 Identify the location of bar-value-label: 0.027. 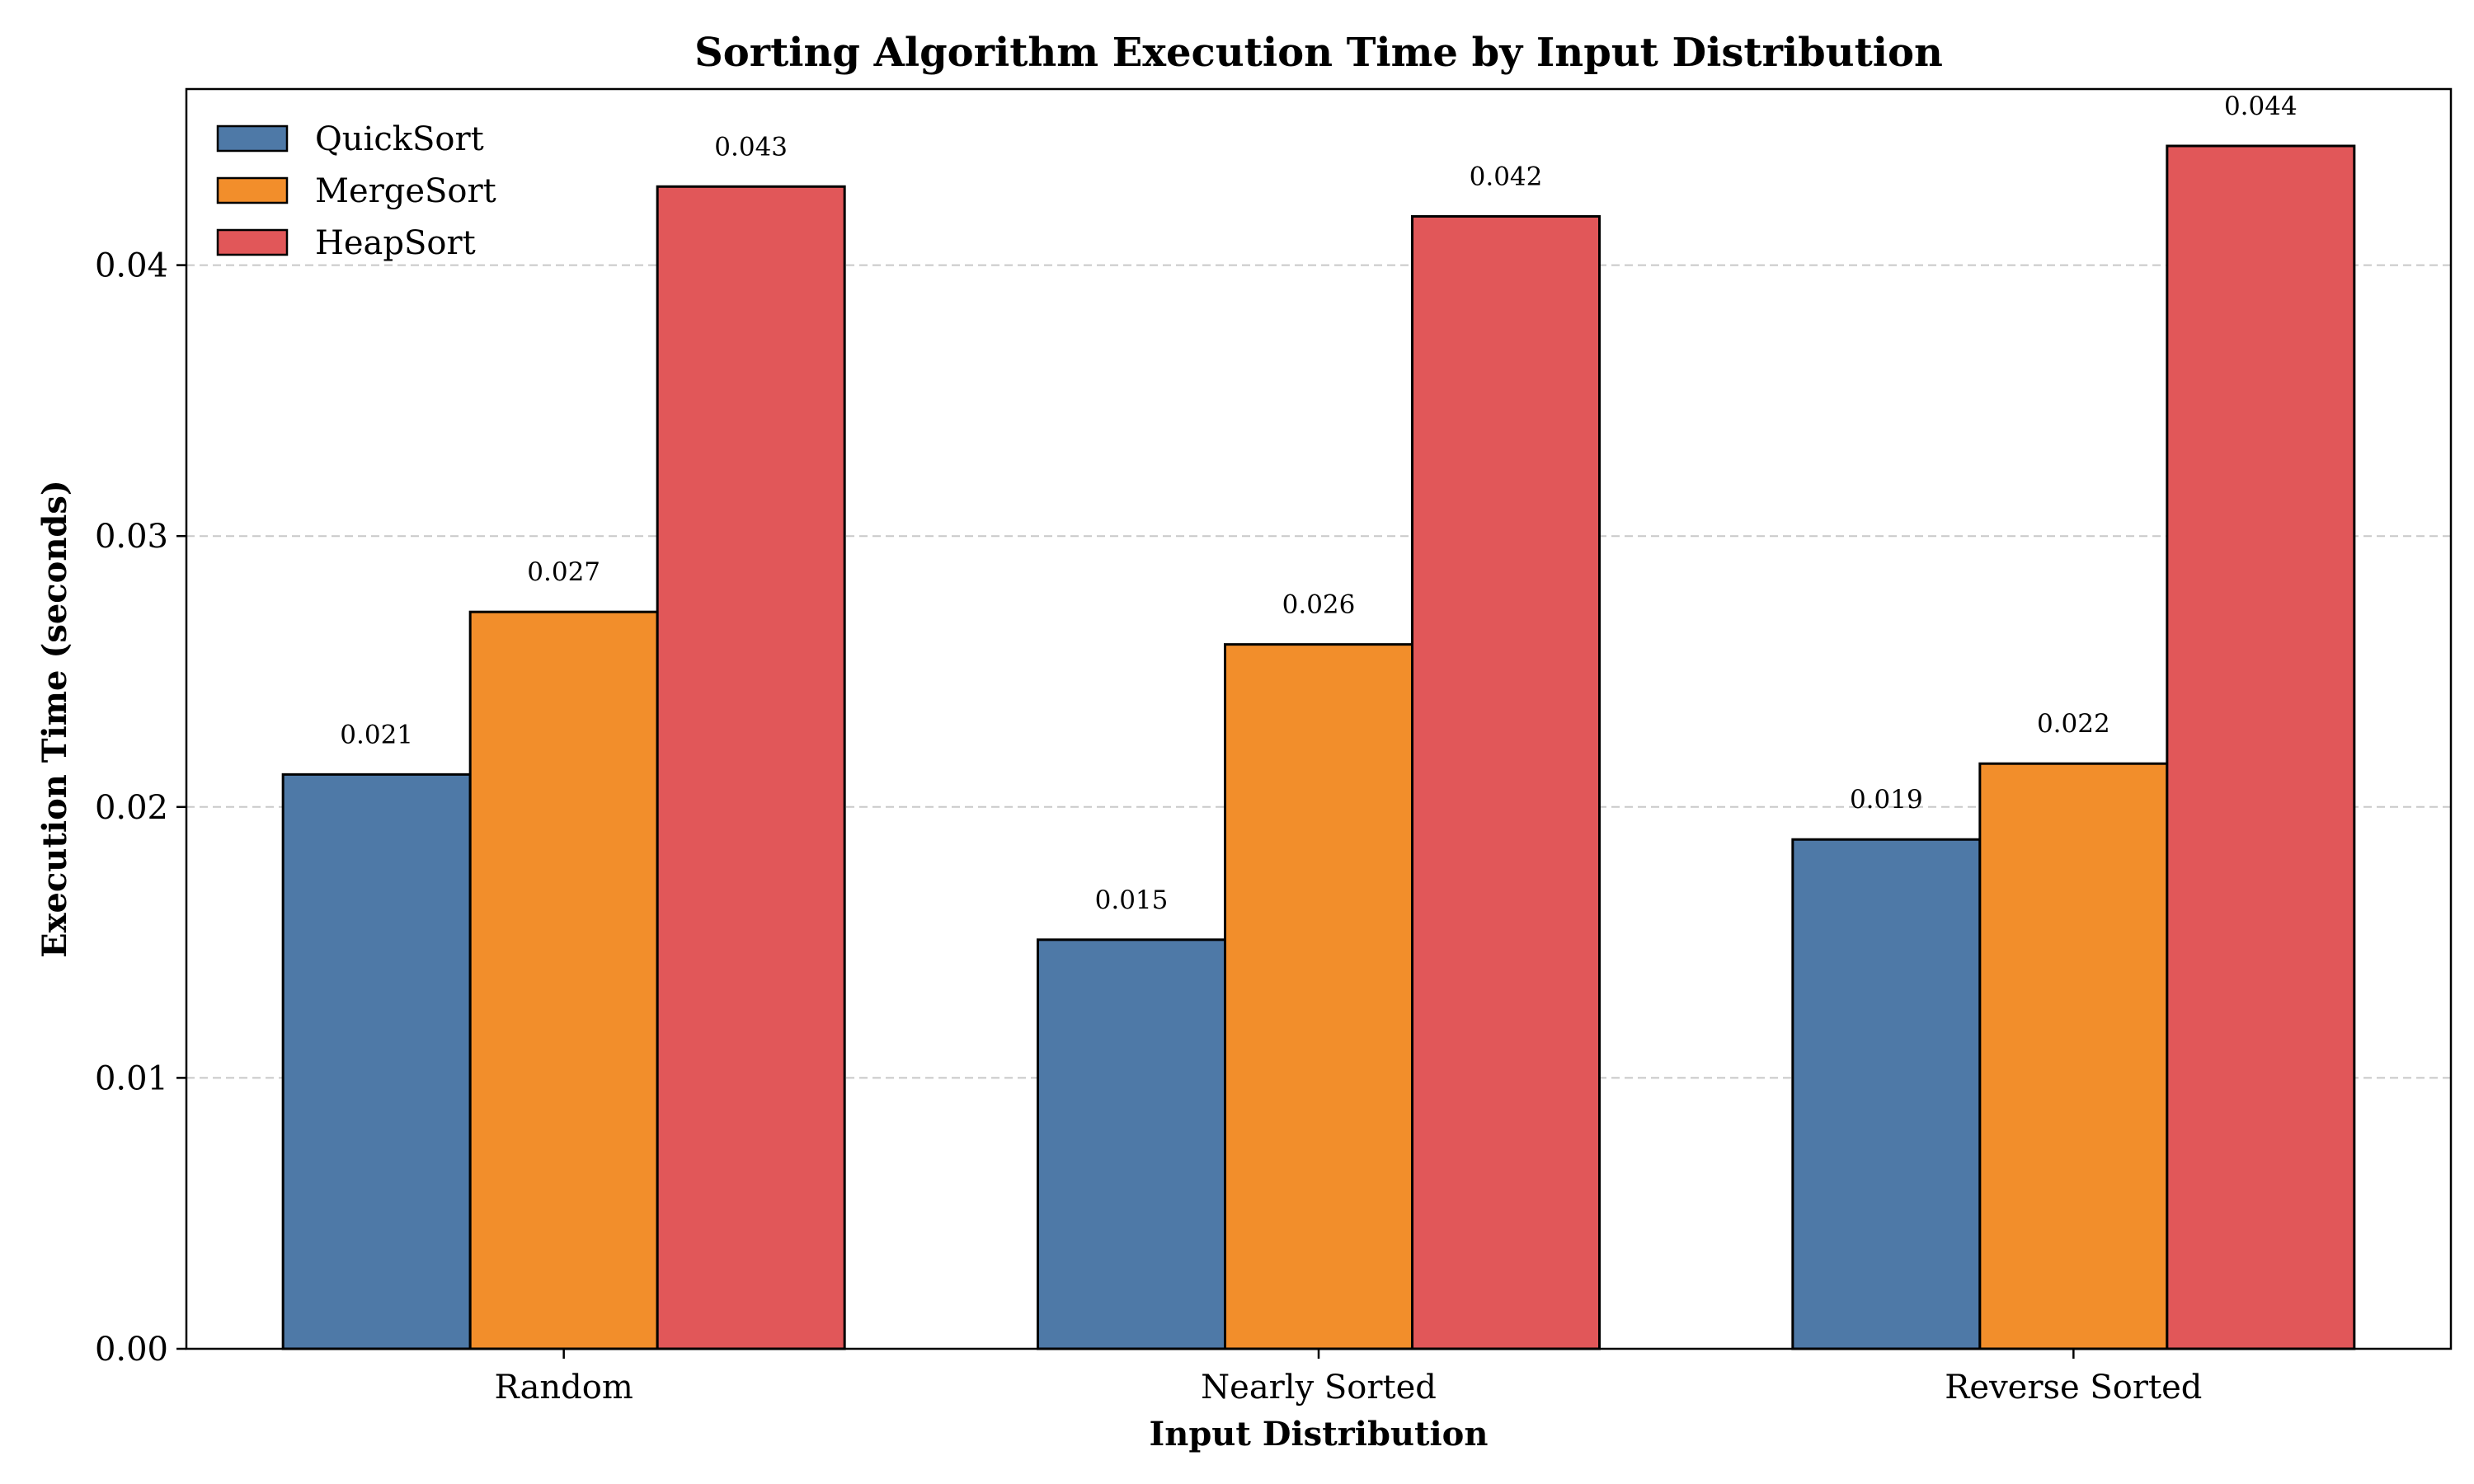
(563, 572).